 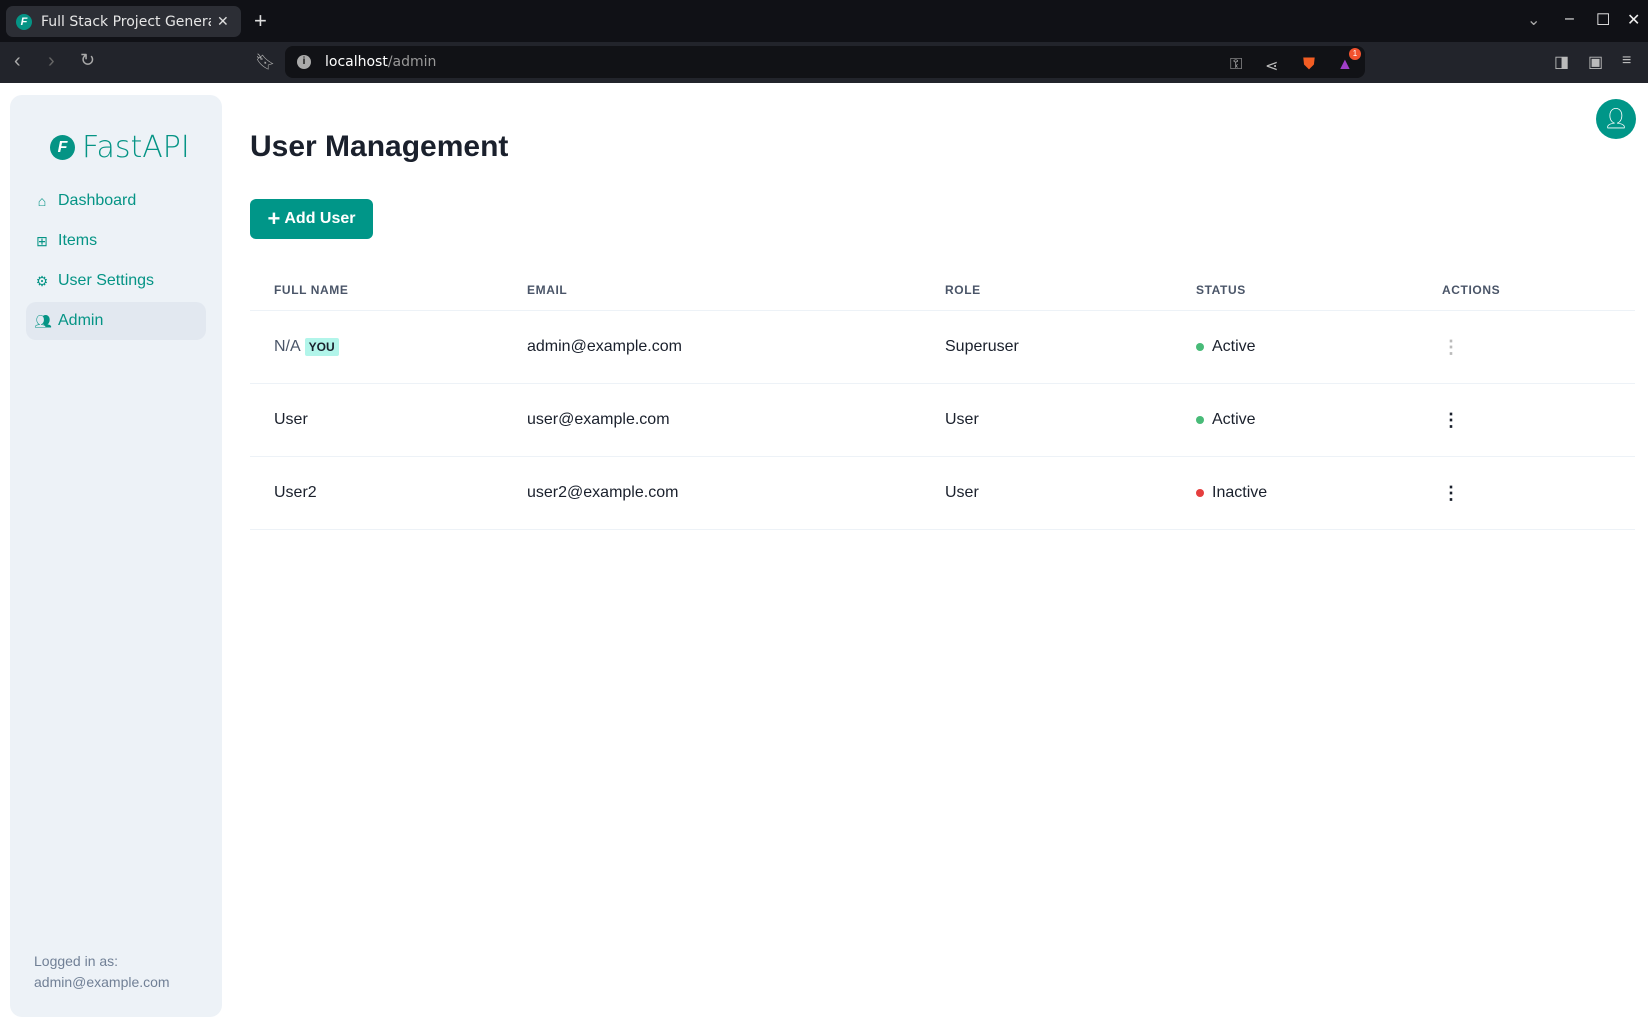 What do you see at coordinates (97, 200) in the screenshot?
I see `sidebar-item-label: Dashboard` at bounding box center [97, 200].